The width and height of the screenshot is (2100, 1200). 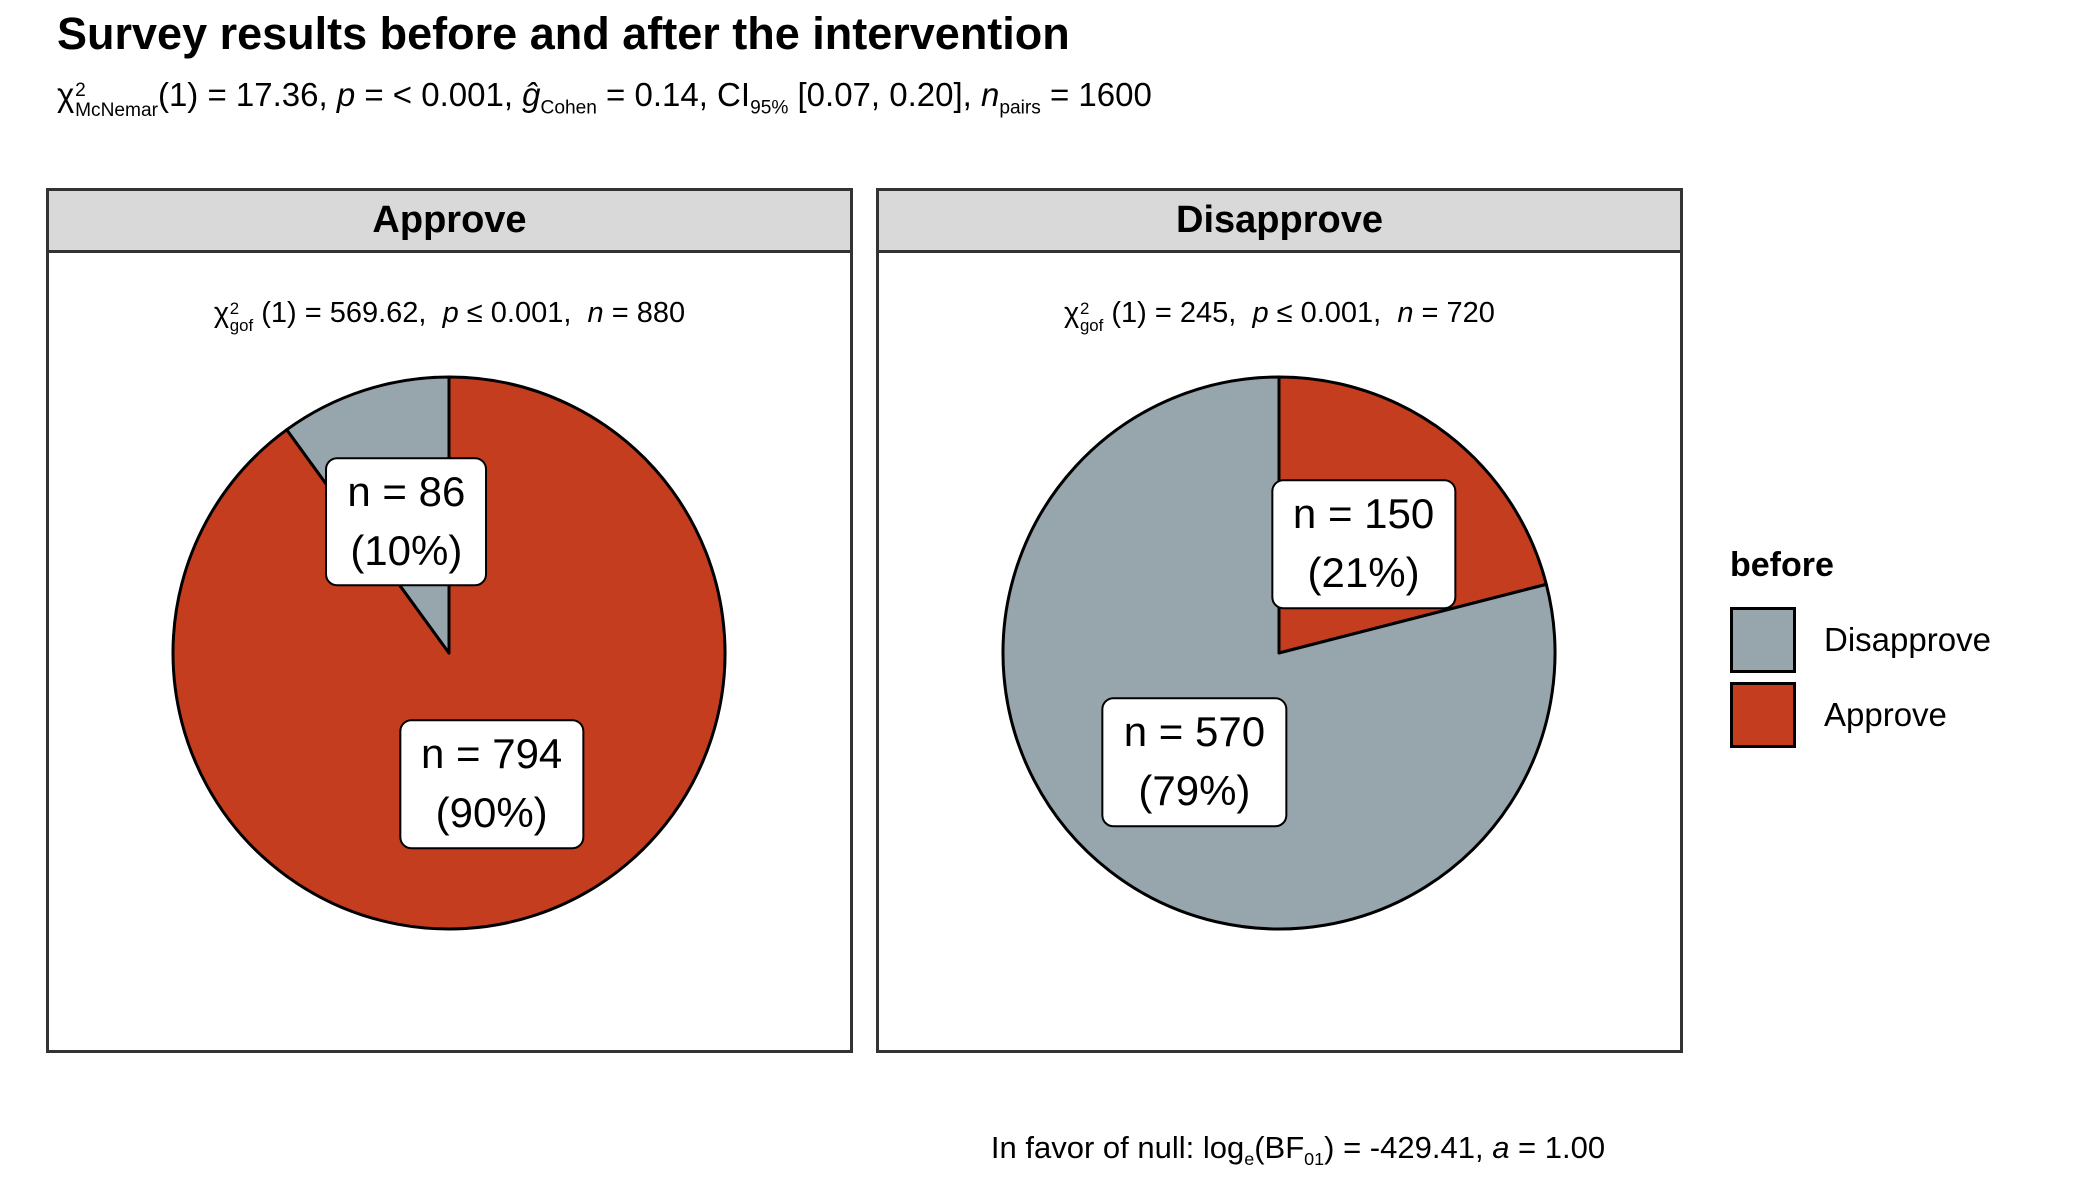 What do you see at coordinates (491, 754) in the screenshot?
I see `slice-n-value: n = 794` at bounding box center [491, 754].